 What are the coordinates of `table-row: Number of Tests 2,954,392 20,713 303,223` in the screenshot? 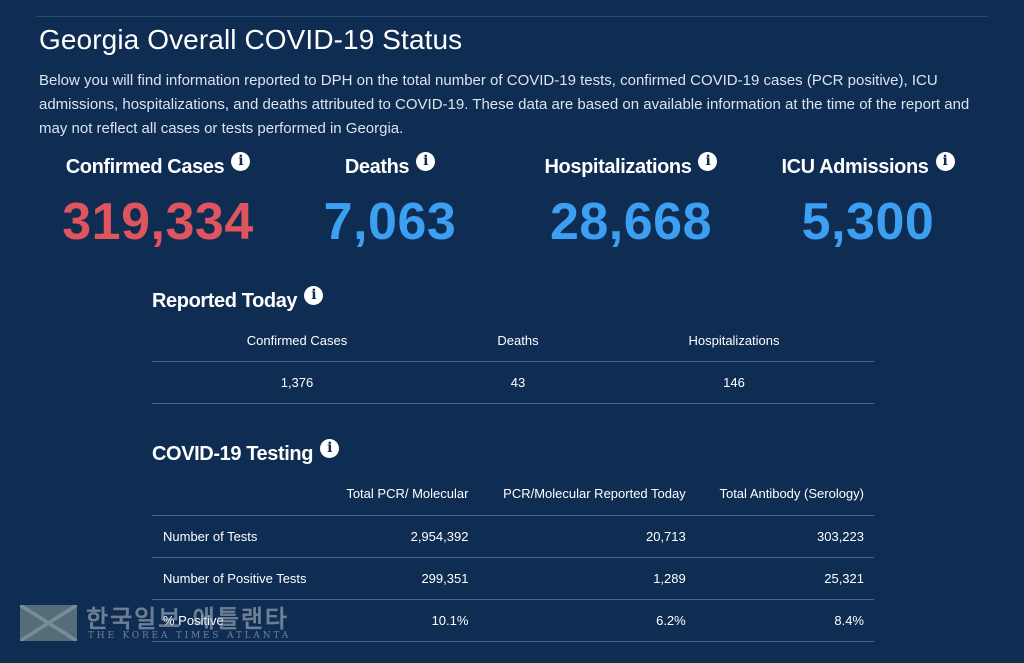 It's located at (513, 536).